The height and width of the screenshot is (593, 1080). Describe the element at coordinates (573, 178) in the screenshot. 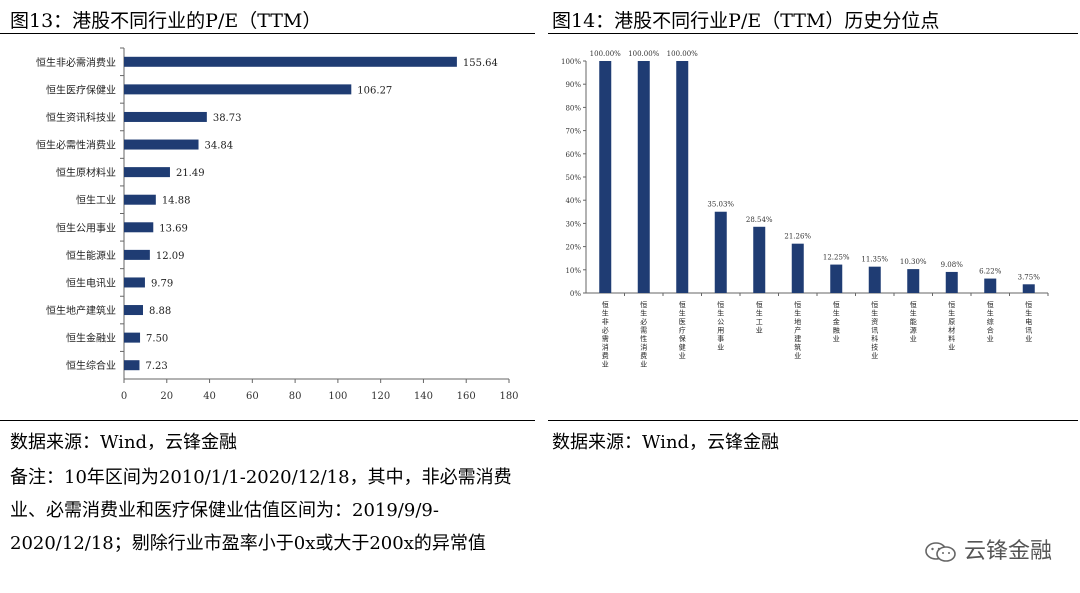

I see `y-tick-label: 50%` at that location.